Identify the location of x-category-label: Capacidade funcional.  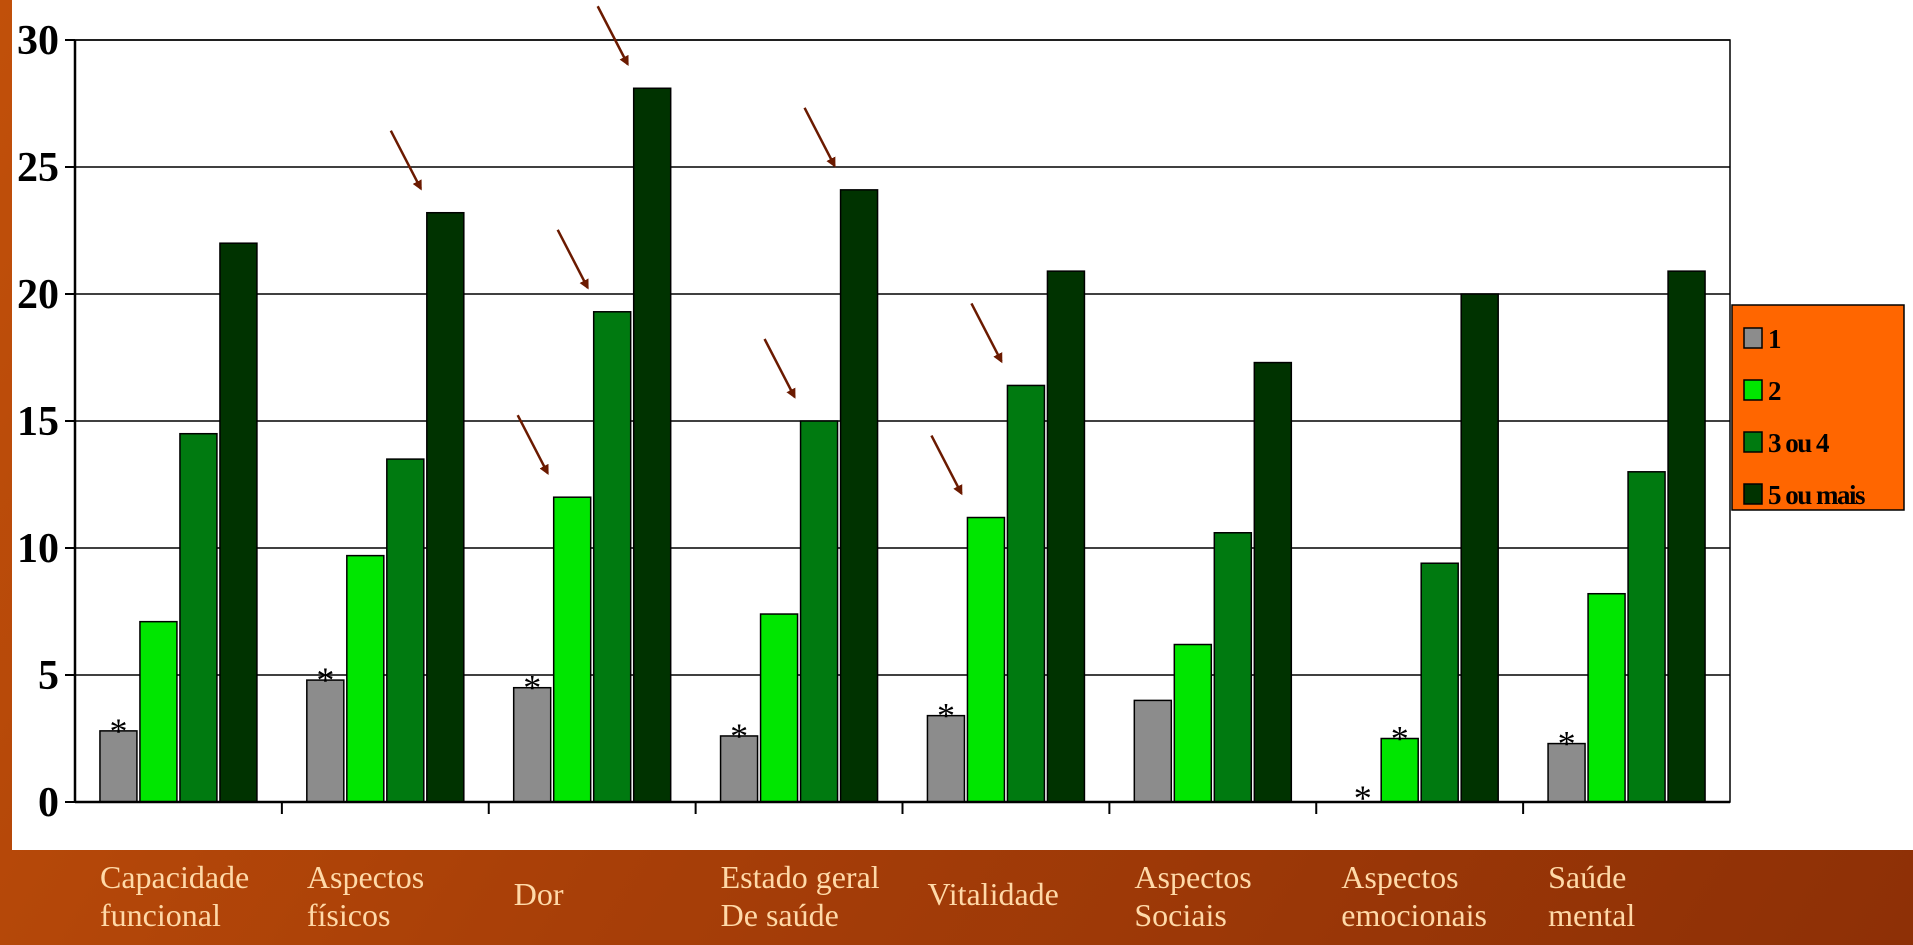
(174, 896).